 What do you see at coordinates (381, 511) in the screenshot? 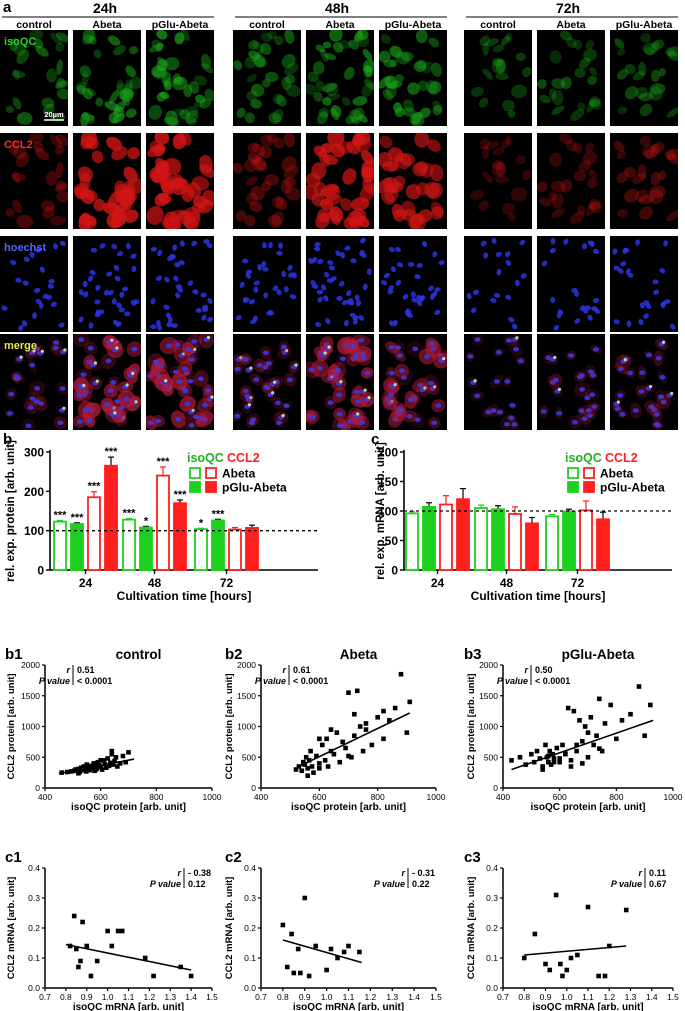
I see `y-axis-label: rel. exp. mRNA [arb. unit]` at bounding box center [381, 511].